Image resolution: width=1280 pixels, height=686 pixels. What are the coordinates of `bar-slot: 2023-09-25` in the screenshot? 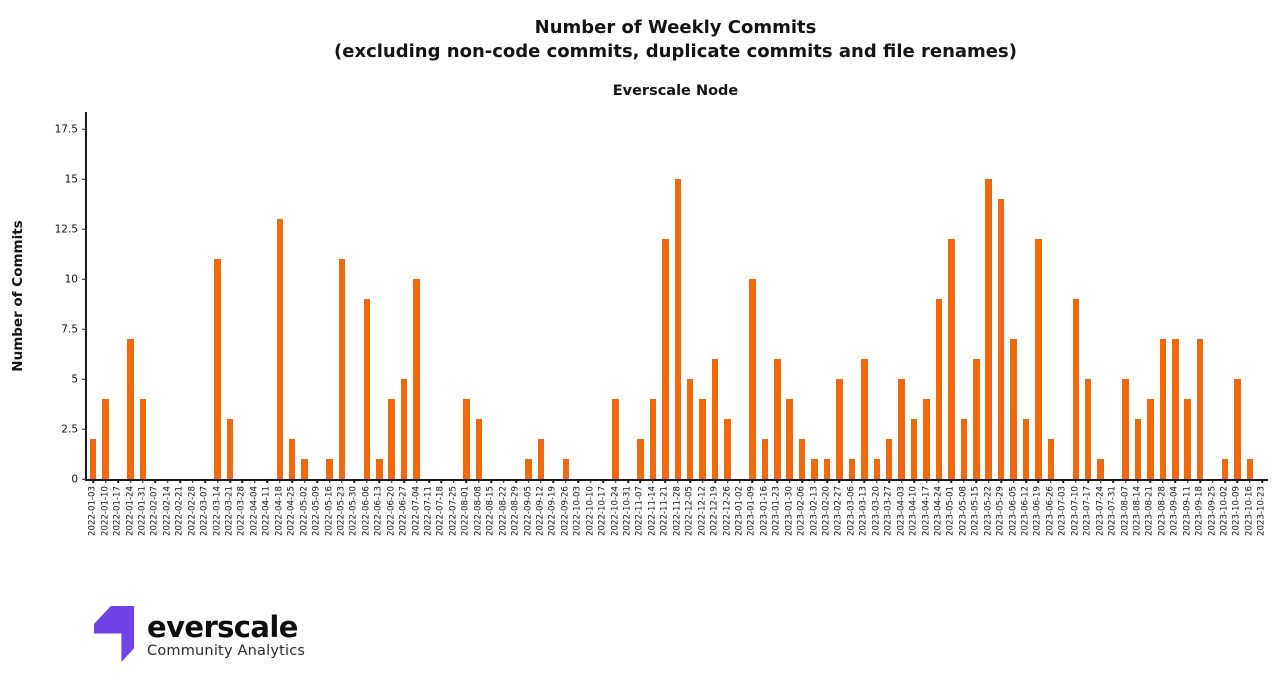 It's located at (1212, 324).